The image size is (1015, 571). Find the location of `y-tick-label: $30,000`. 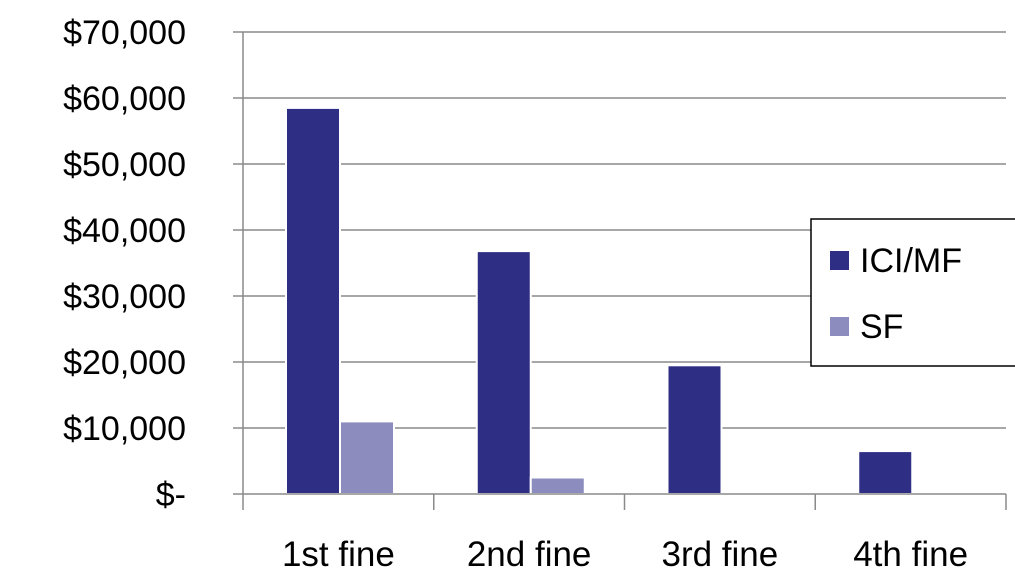

y-tick-label: $30,000 is located at coordinates (124, 297).